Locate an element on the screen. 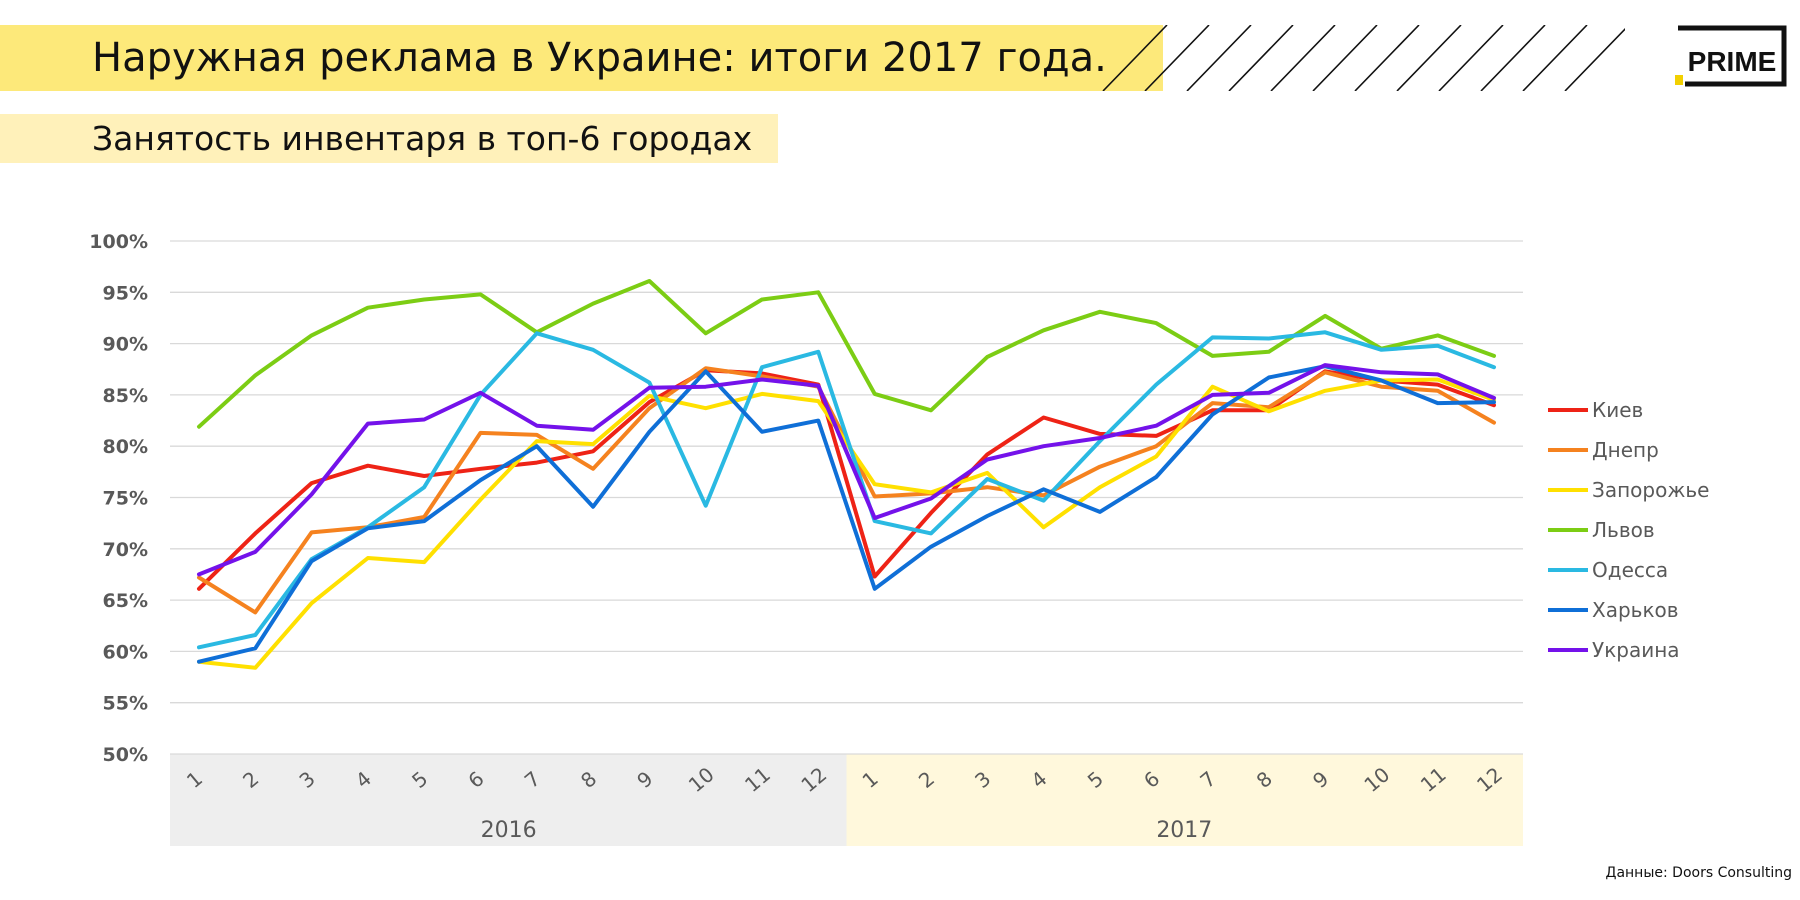 This screenshot has height=900, width=1800. year-labels: 2016 2017 is located at coordinates (847, 830).